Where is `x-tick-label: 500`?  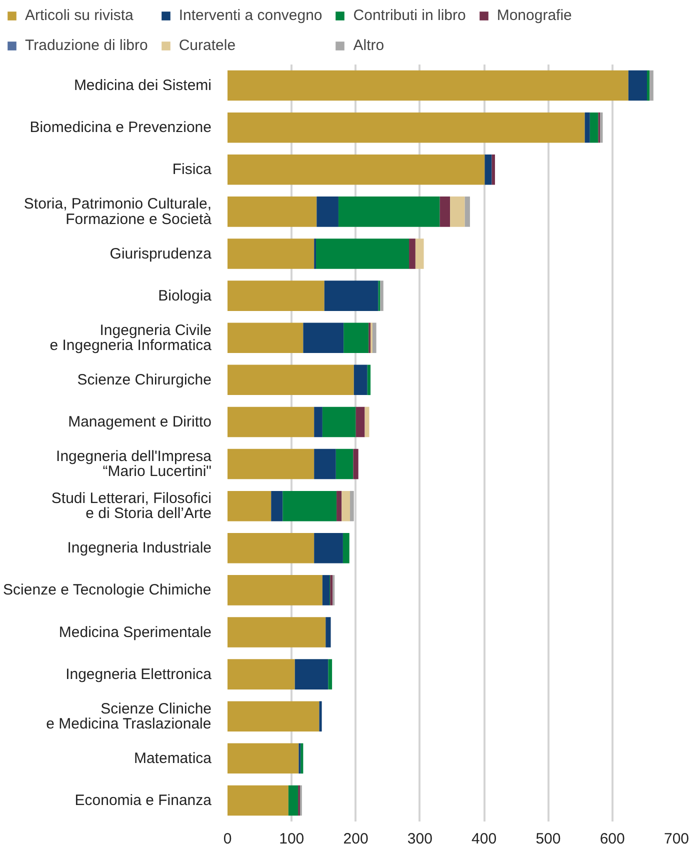 x-tick-label: 500 is located at coordinates (548, 839).